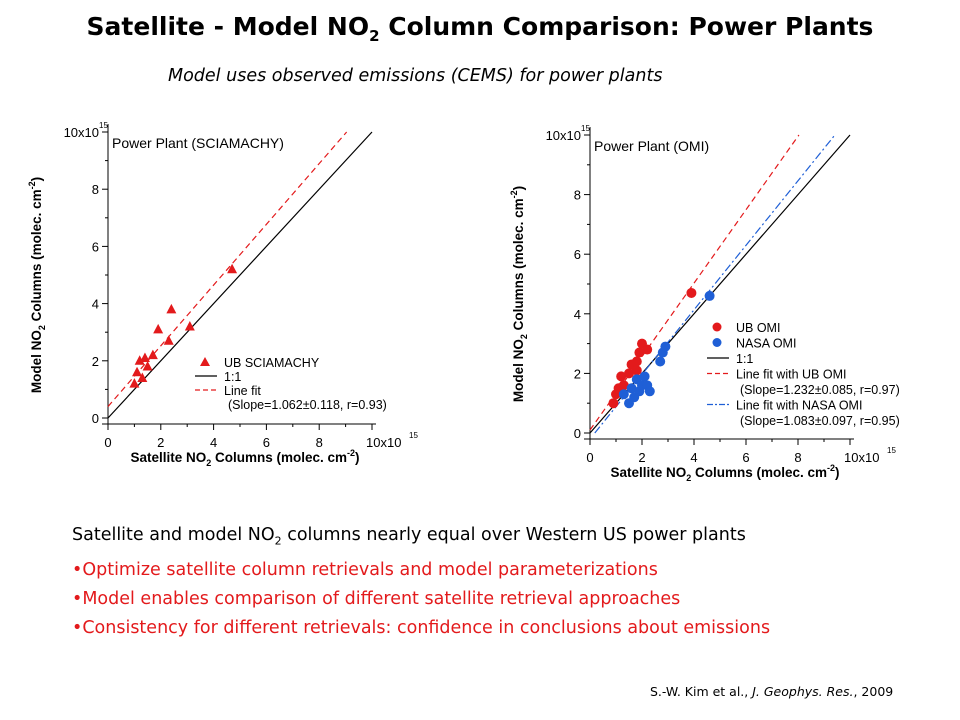 The width and height of the screenshot is (960, 720). What do you see at coordinates (799, 406) in the screenshot?
I see `legend-label: Line fit with NASA OMI` at bounding box center [799, 406].